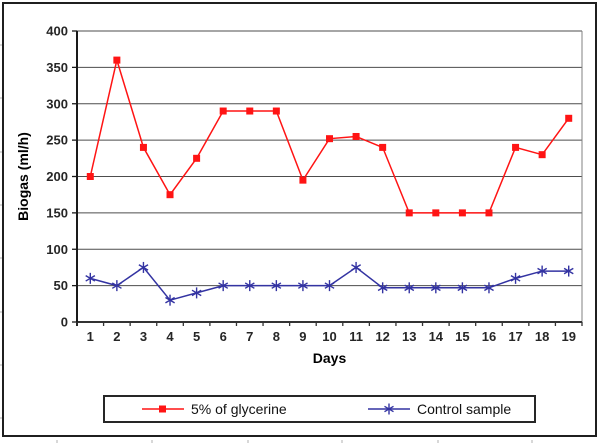 This screenshot has height=443, width=600. What do you see at coordinates (319, 409) in the screenshot?
I see `chart-legend: 5% of glycerine Control sample` at bounding box center [319, 409].